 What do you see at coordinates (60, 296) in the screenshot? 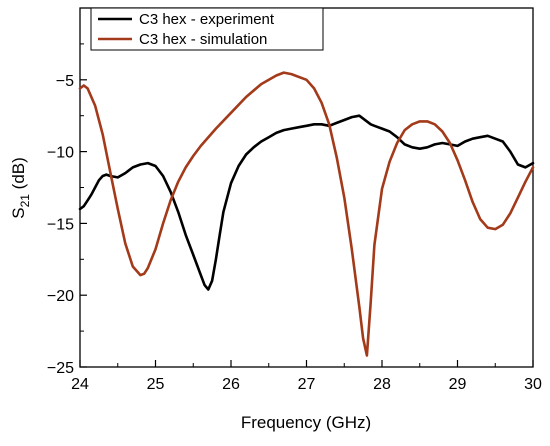
I see `y-tick-label: −20` at bounding box center [60, 296].